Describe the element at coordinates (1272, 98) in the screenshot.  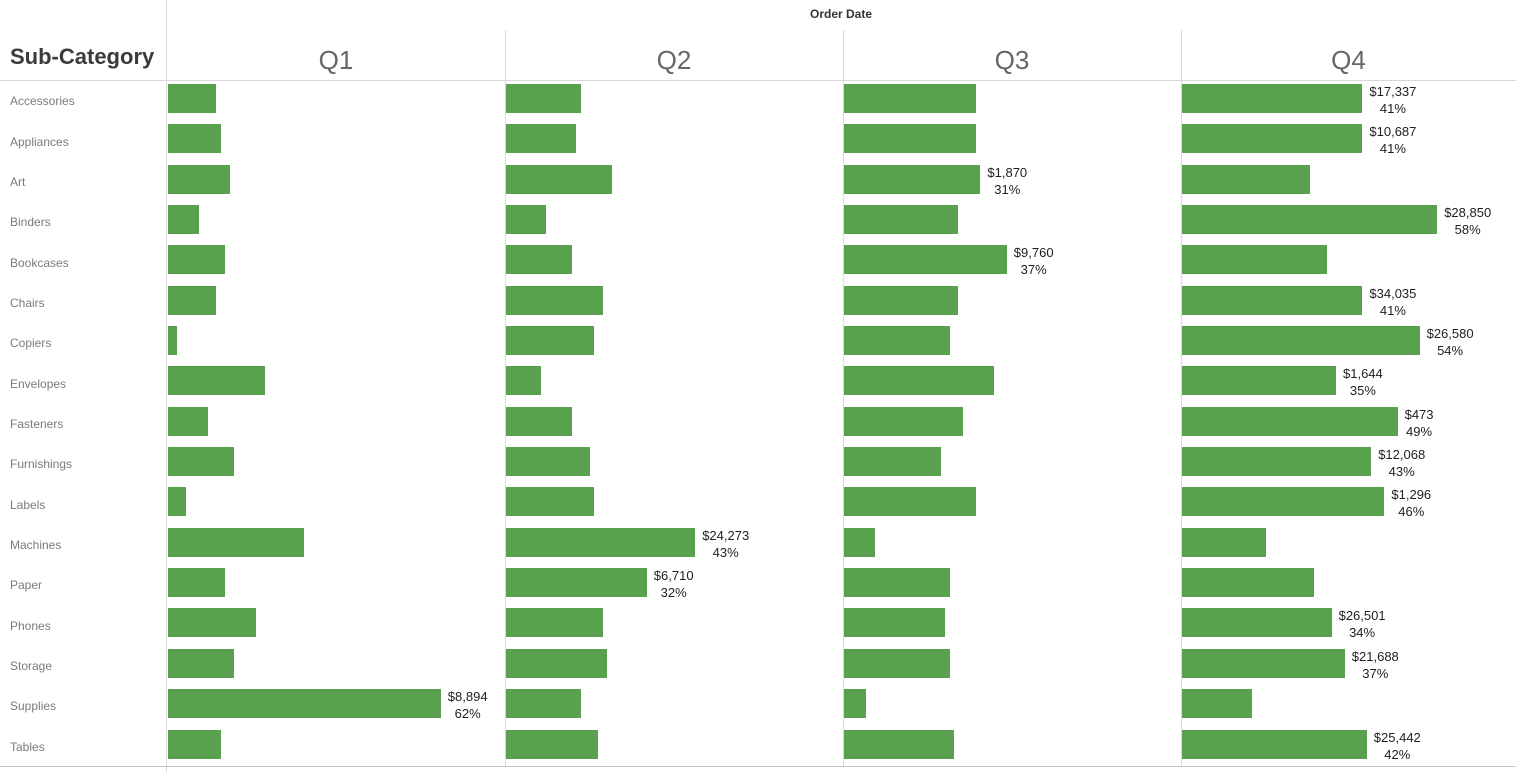
I see `bar-accessories-q4` at that location.